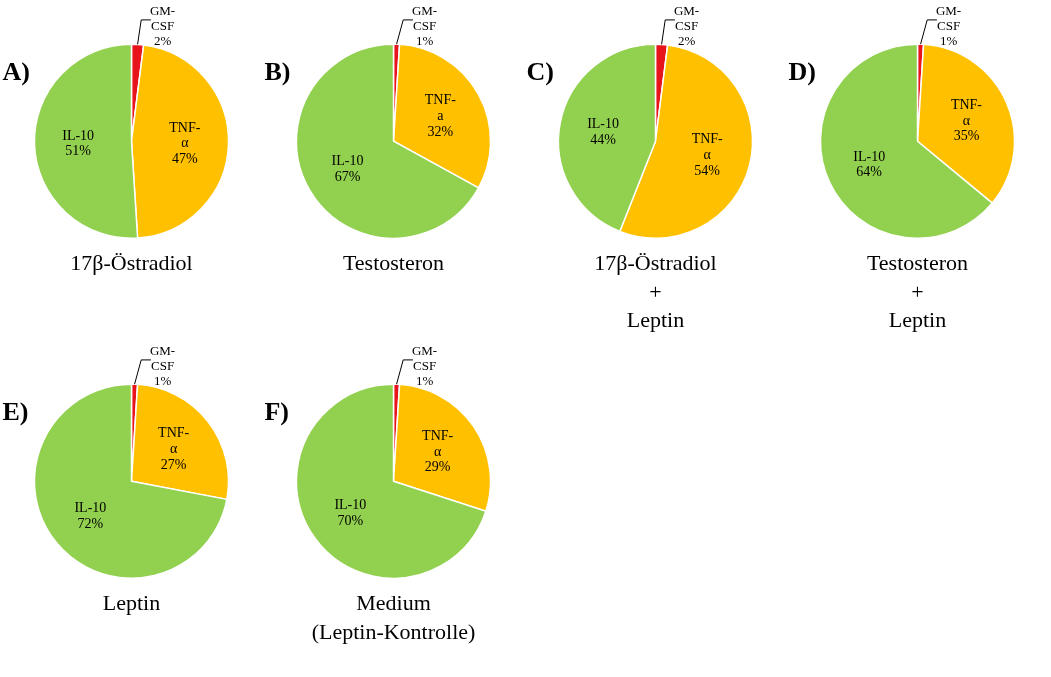 The image size is (1051, 677). Describe the element at coordinates (707, 170) in the screenshot. I see `data-label: 54%` at that location.